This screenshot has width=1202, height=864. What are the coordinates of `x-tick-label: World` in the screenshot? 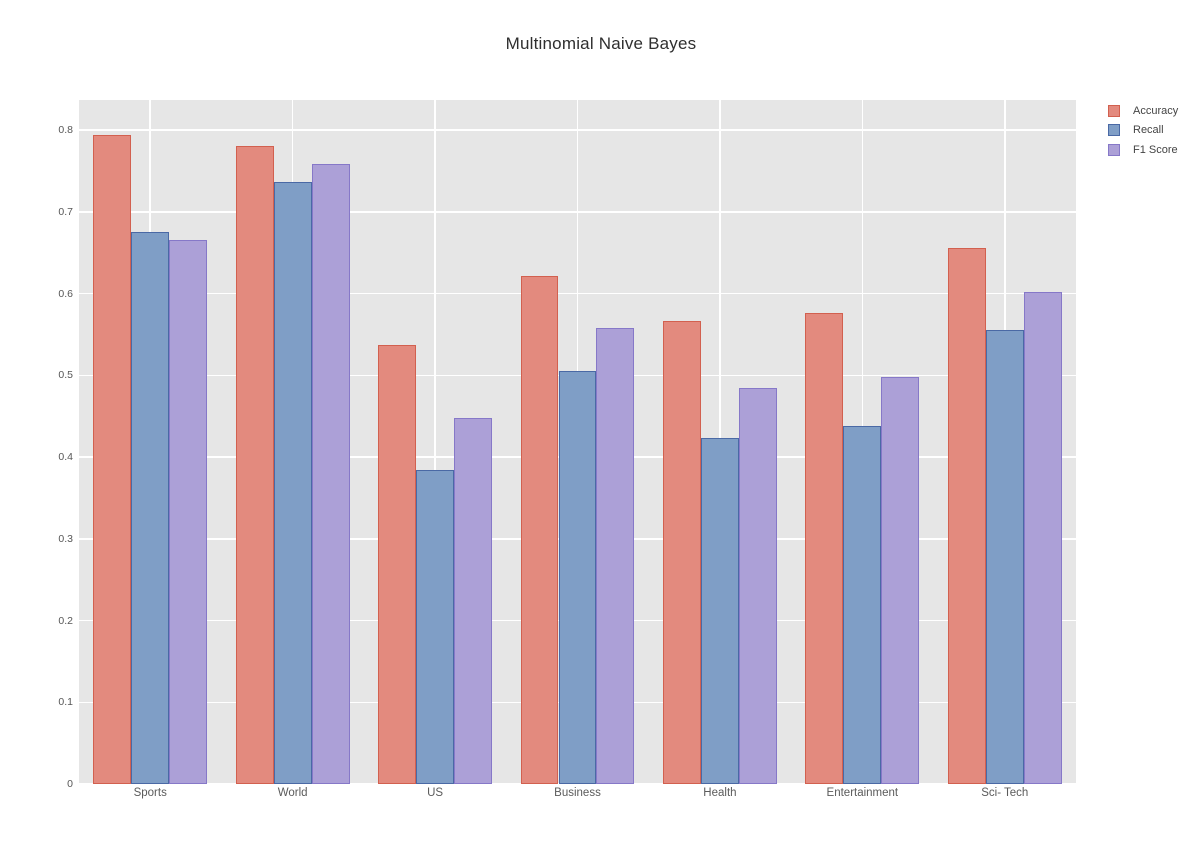 It's located at (292, 793).